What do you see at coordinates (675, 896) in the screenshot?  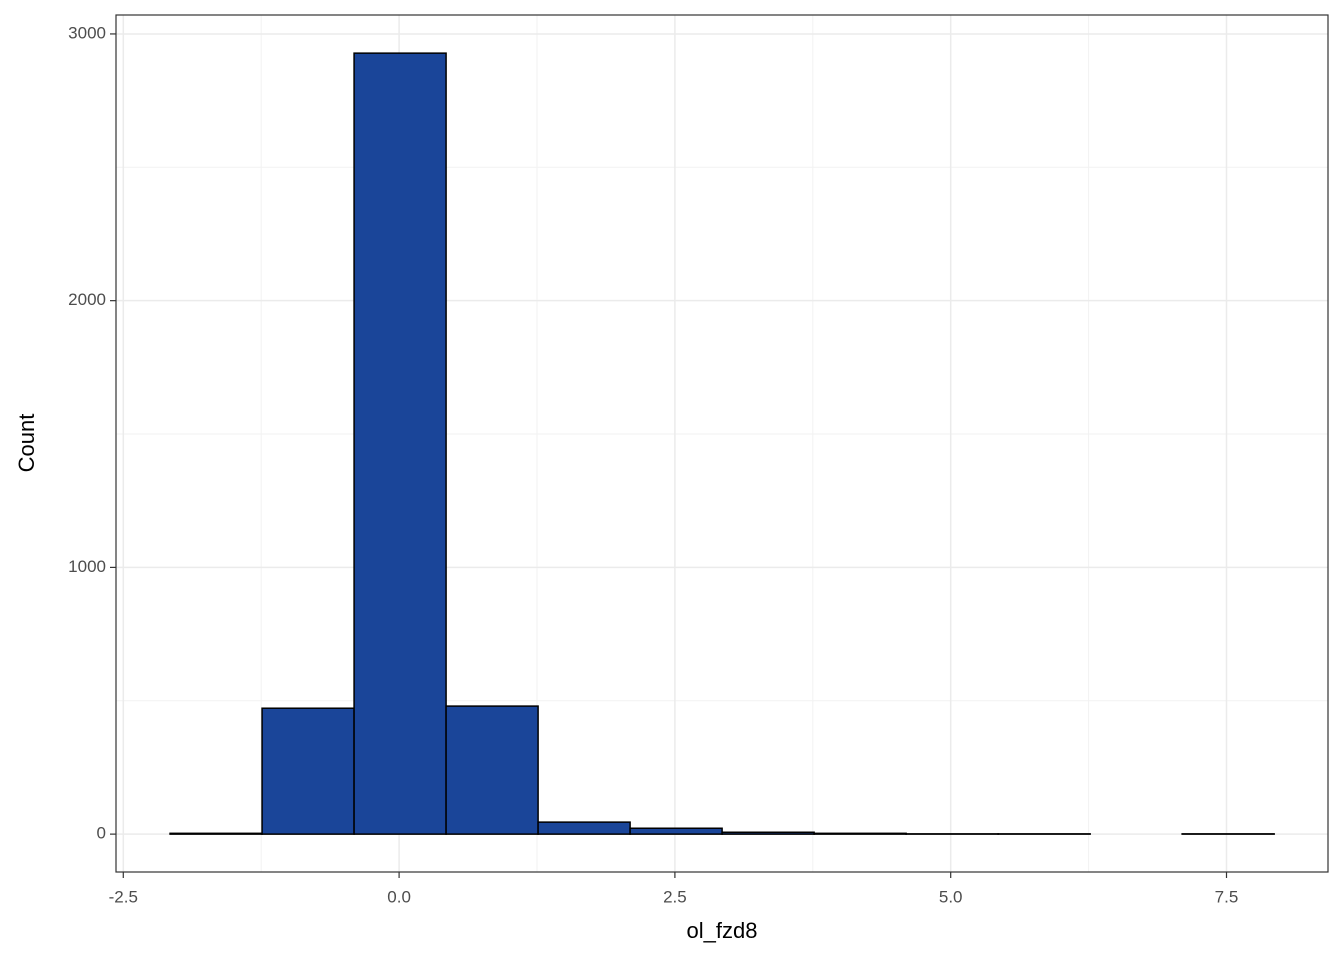 I see `x-tick-label: 2.5` at bounding box center [675, 896].